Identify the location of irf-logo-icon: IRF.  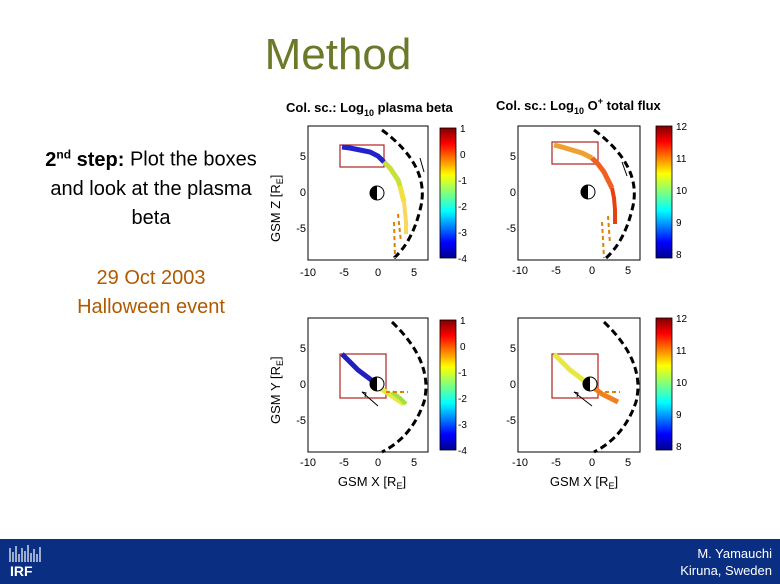
(26, 561).